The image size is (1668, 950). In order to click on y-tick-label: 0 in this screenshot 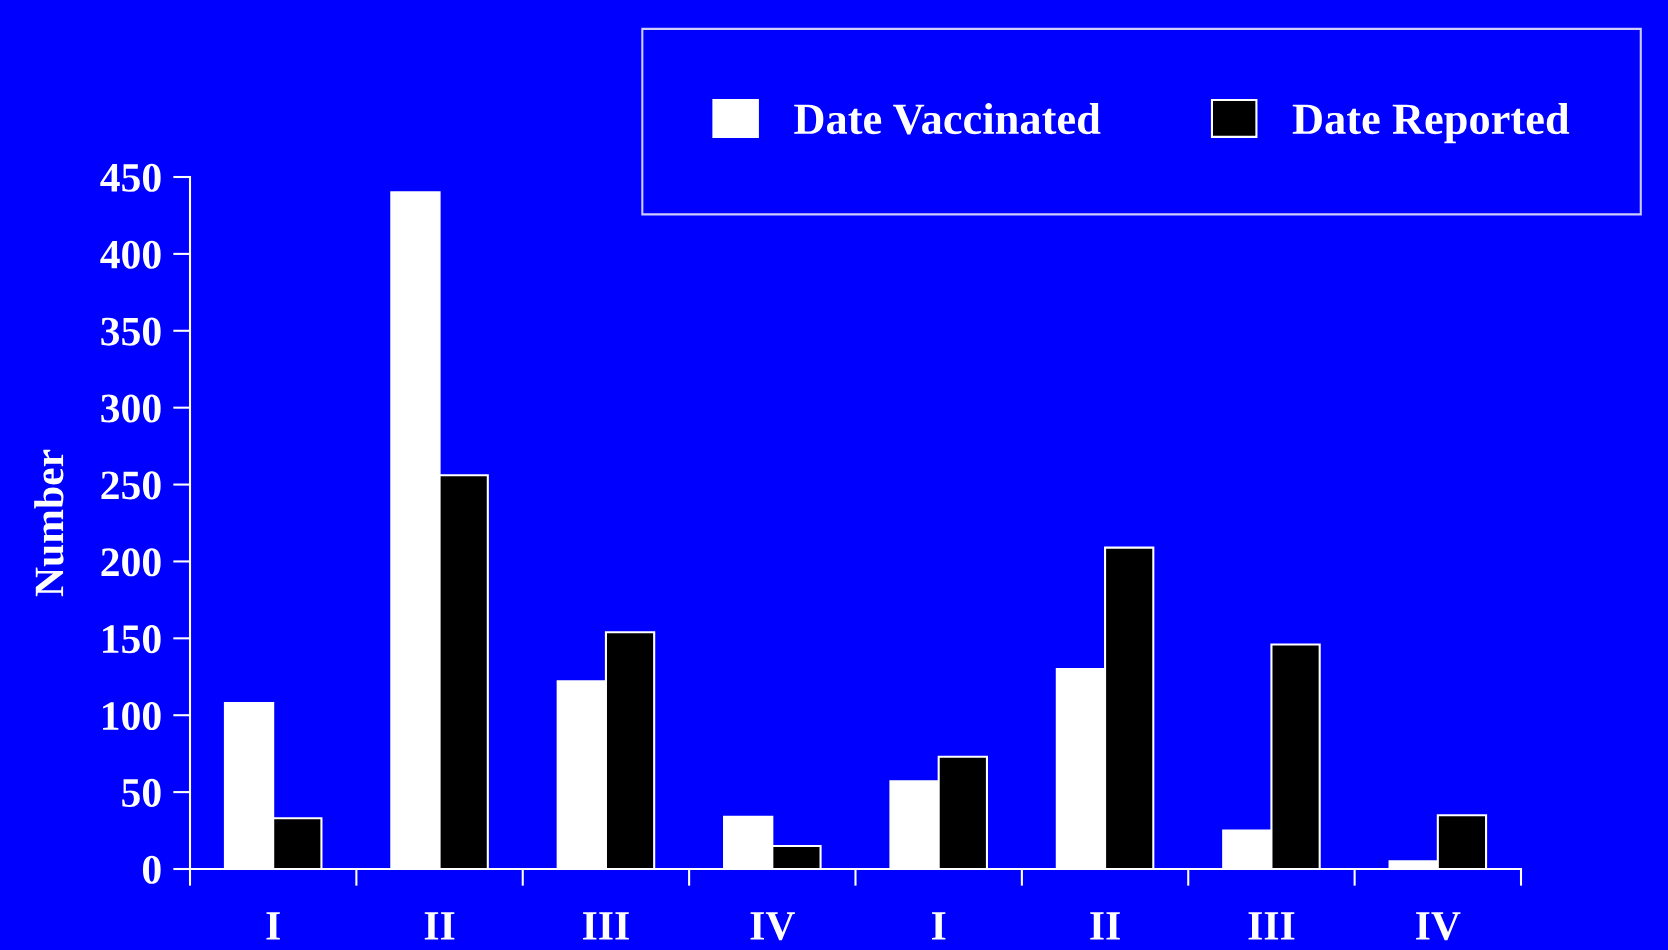, I will do `click(151, 869)`.